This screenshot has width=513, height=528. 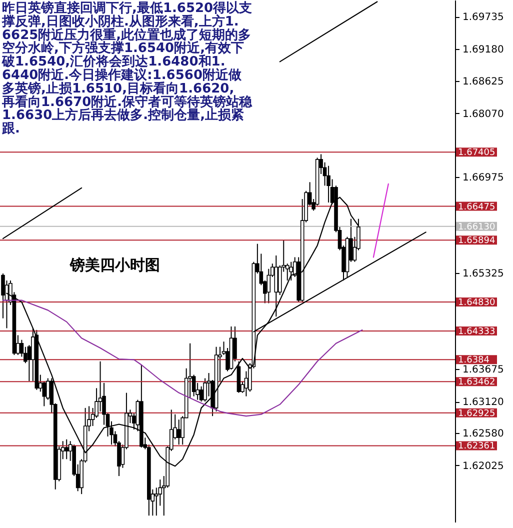 I want to click on y-tick-label: 1.63675, so click(x=483, y=370).